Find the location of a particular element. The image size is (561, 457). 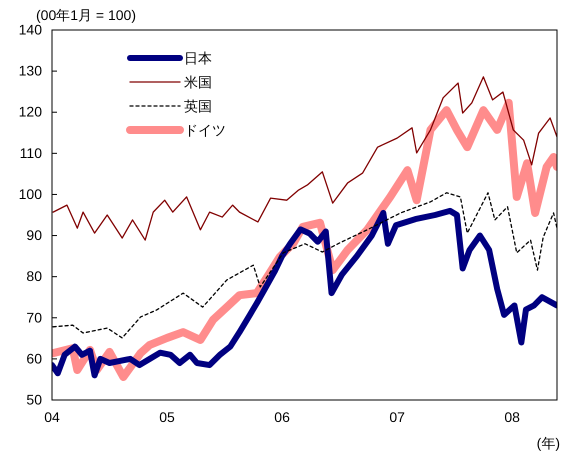

x-axis-title: (年) is located at coordinates (548, 443).